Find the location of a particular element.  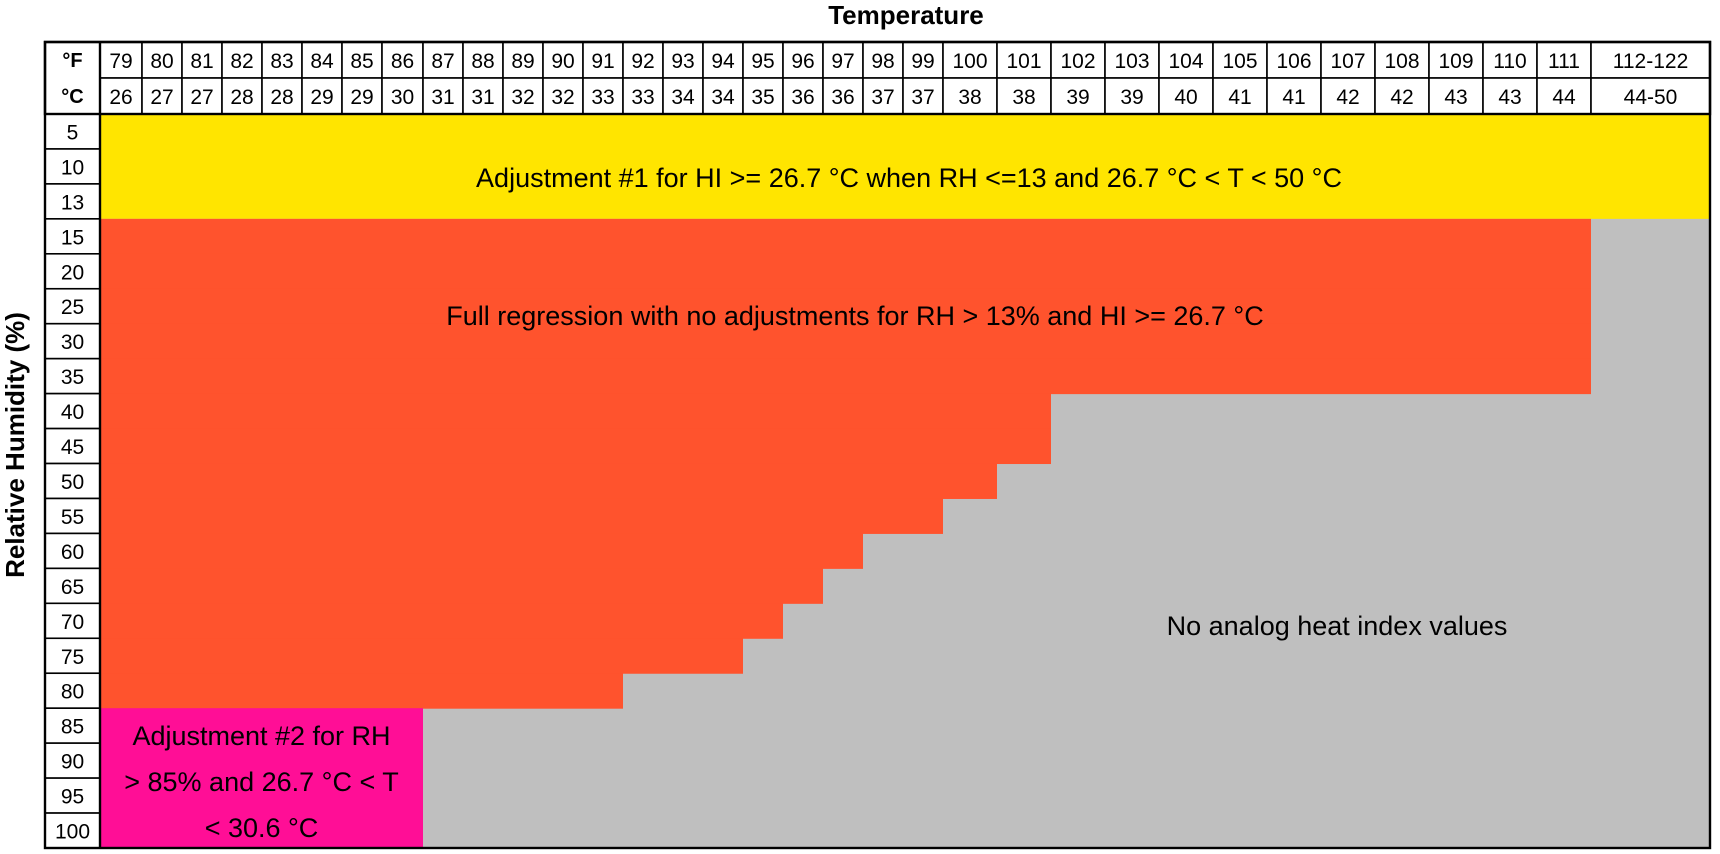

fahrenheit-tick-label: 88 is located at coordinates (482, 61).